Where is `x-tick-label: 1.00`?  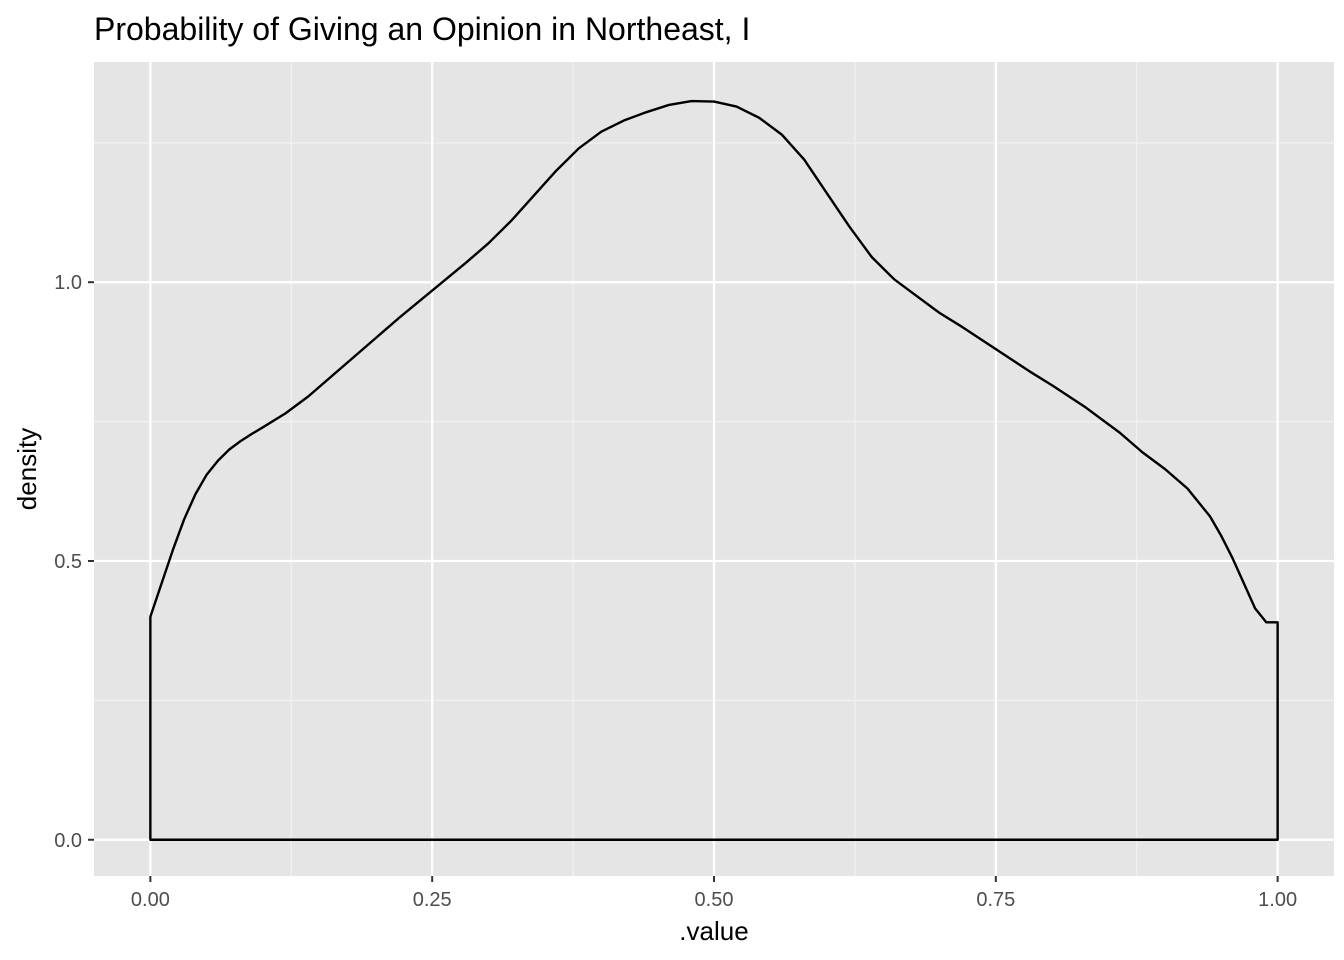 x-tick-label: 1.00 is located at coordinates (1277, 900).